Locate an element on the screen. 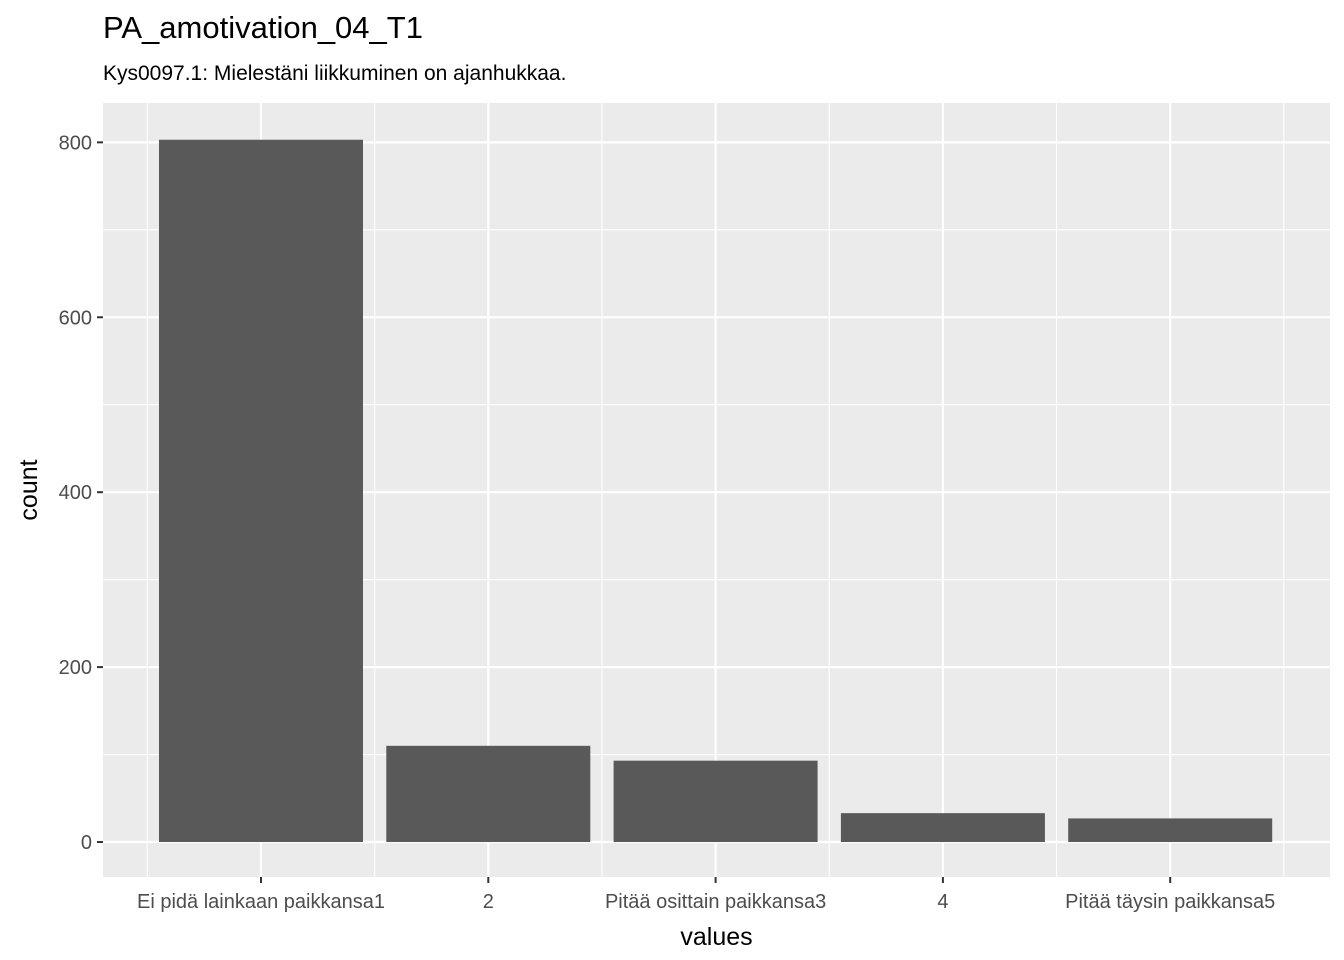 The image size is (1344, 960). x-tick-label: 4 is located at coordinates (942, 902).